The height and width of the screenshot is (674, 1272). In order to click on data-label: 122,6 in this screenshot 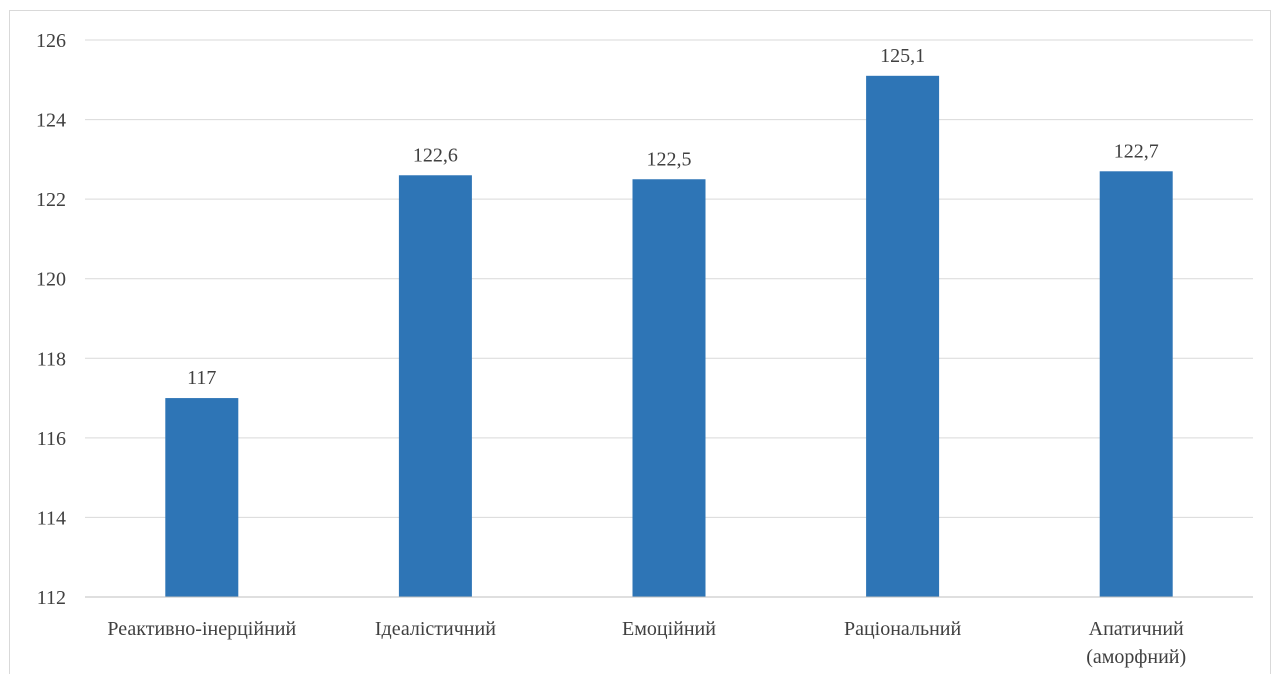, I will do `click(435, 155)`.